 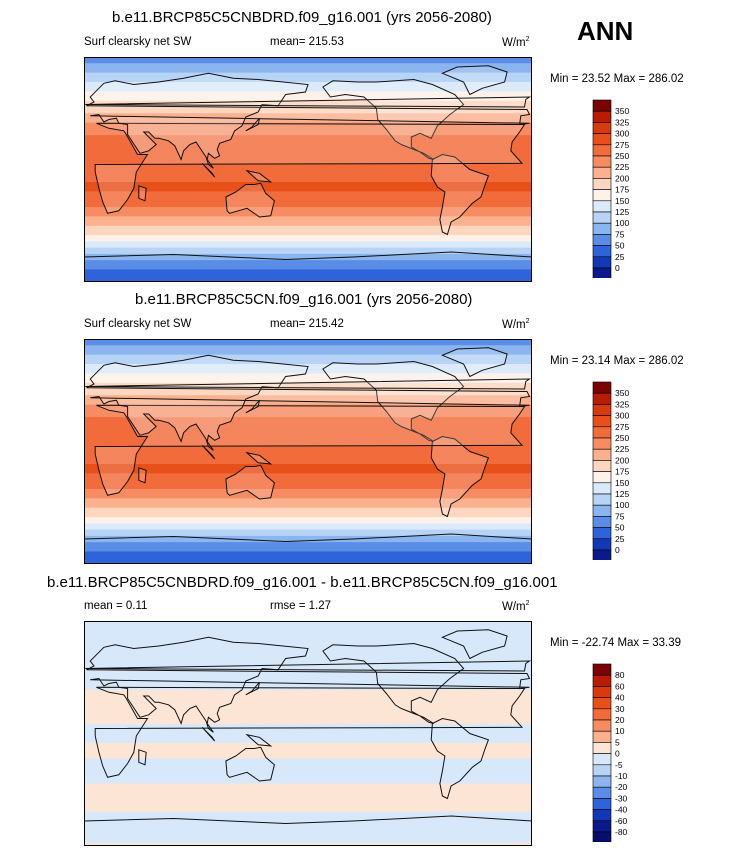 What do you see at coordinates (620, 698) in the screenshot?
I see `legend-tick-label: 40` at bounding box center [620, 698].